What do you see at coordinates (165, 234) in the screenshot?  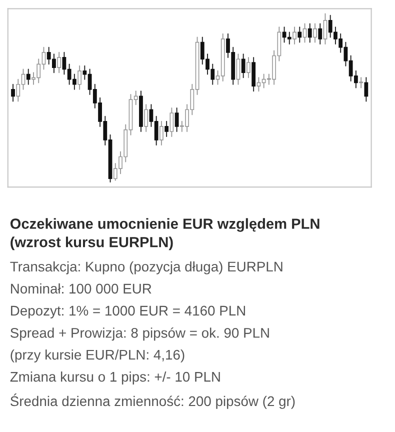 I see `text: Oczekiwane umocnienie EUR względem PLN (wzrost kursu EURPLN)` at bounding box center [165, 234].